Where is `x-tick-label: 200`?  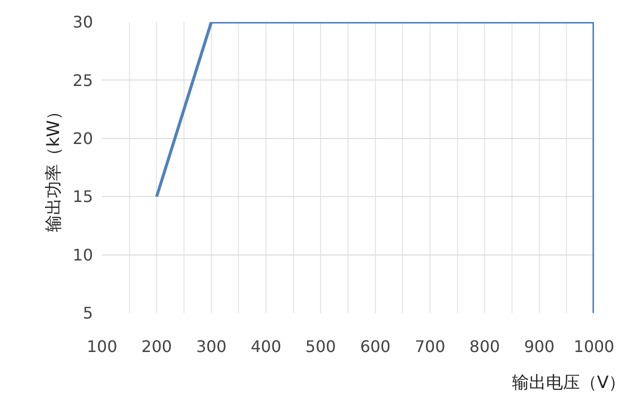
x-tick-label: 200 is located at coordinates (156, 346).